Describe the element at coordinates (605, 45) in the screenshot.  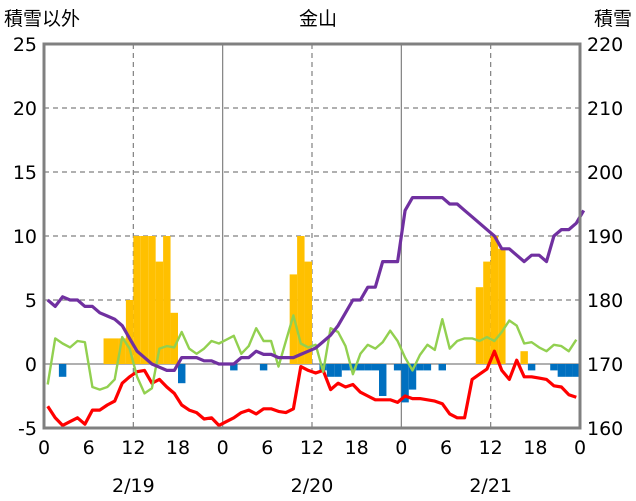
I see `right-tick-label: 220` at that location.